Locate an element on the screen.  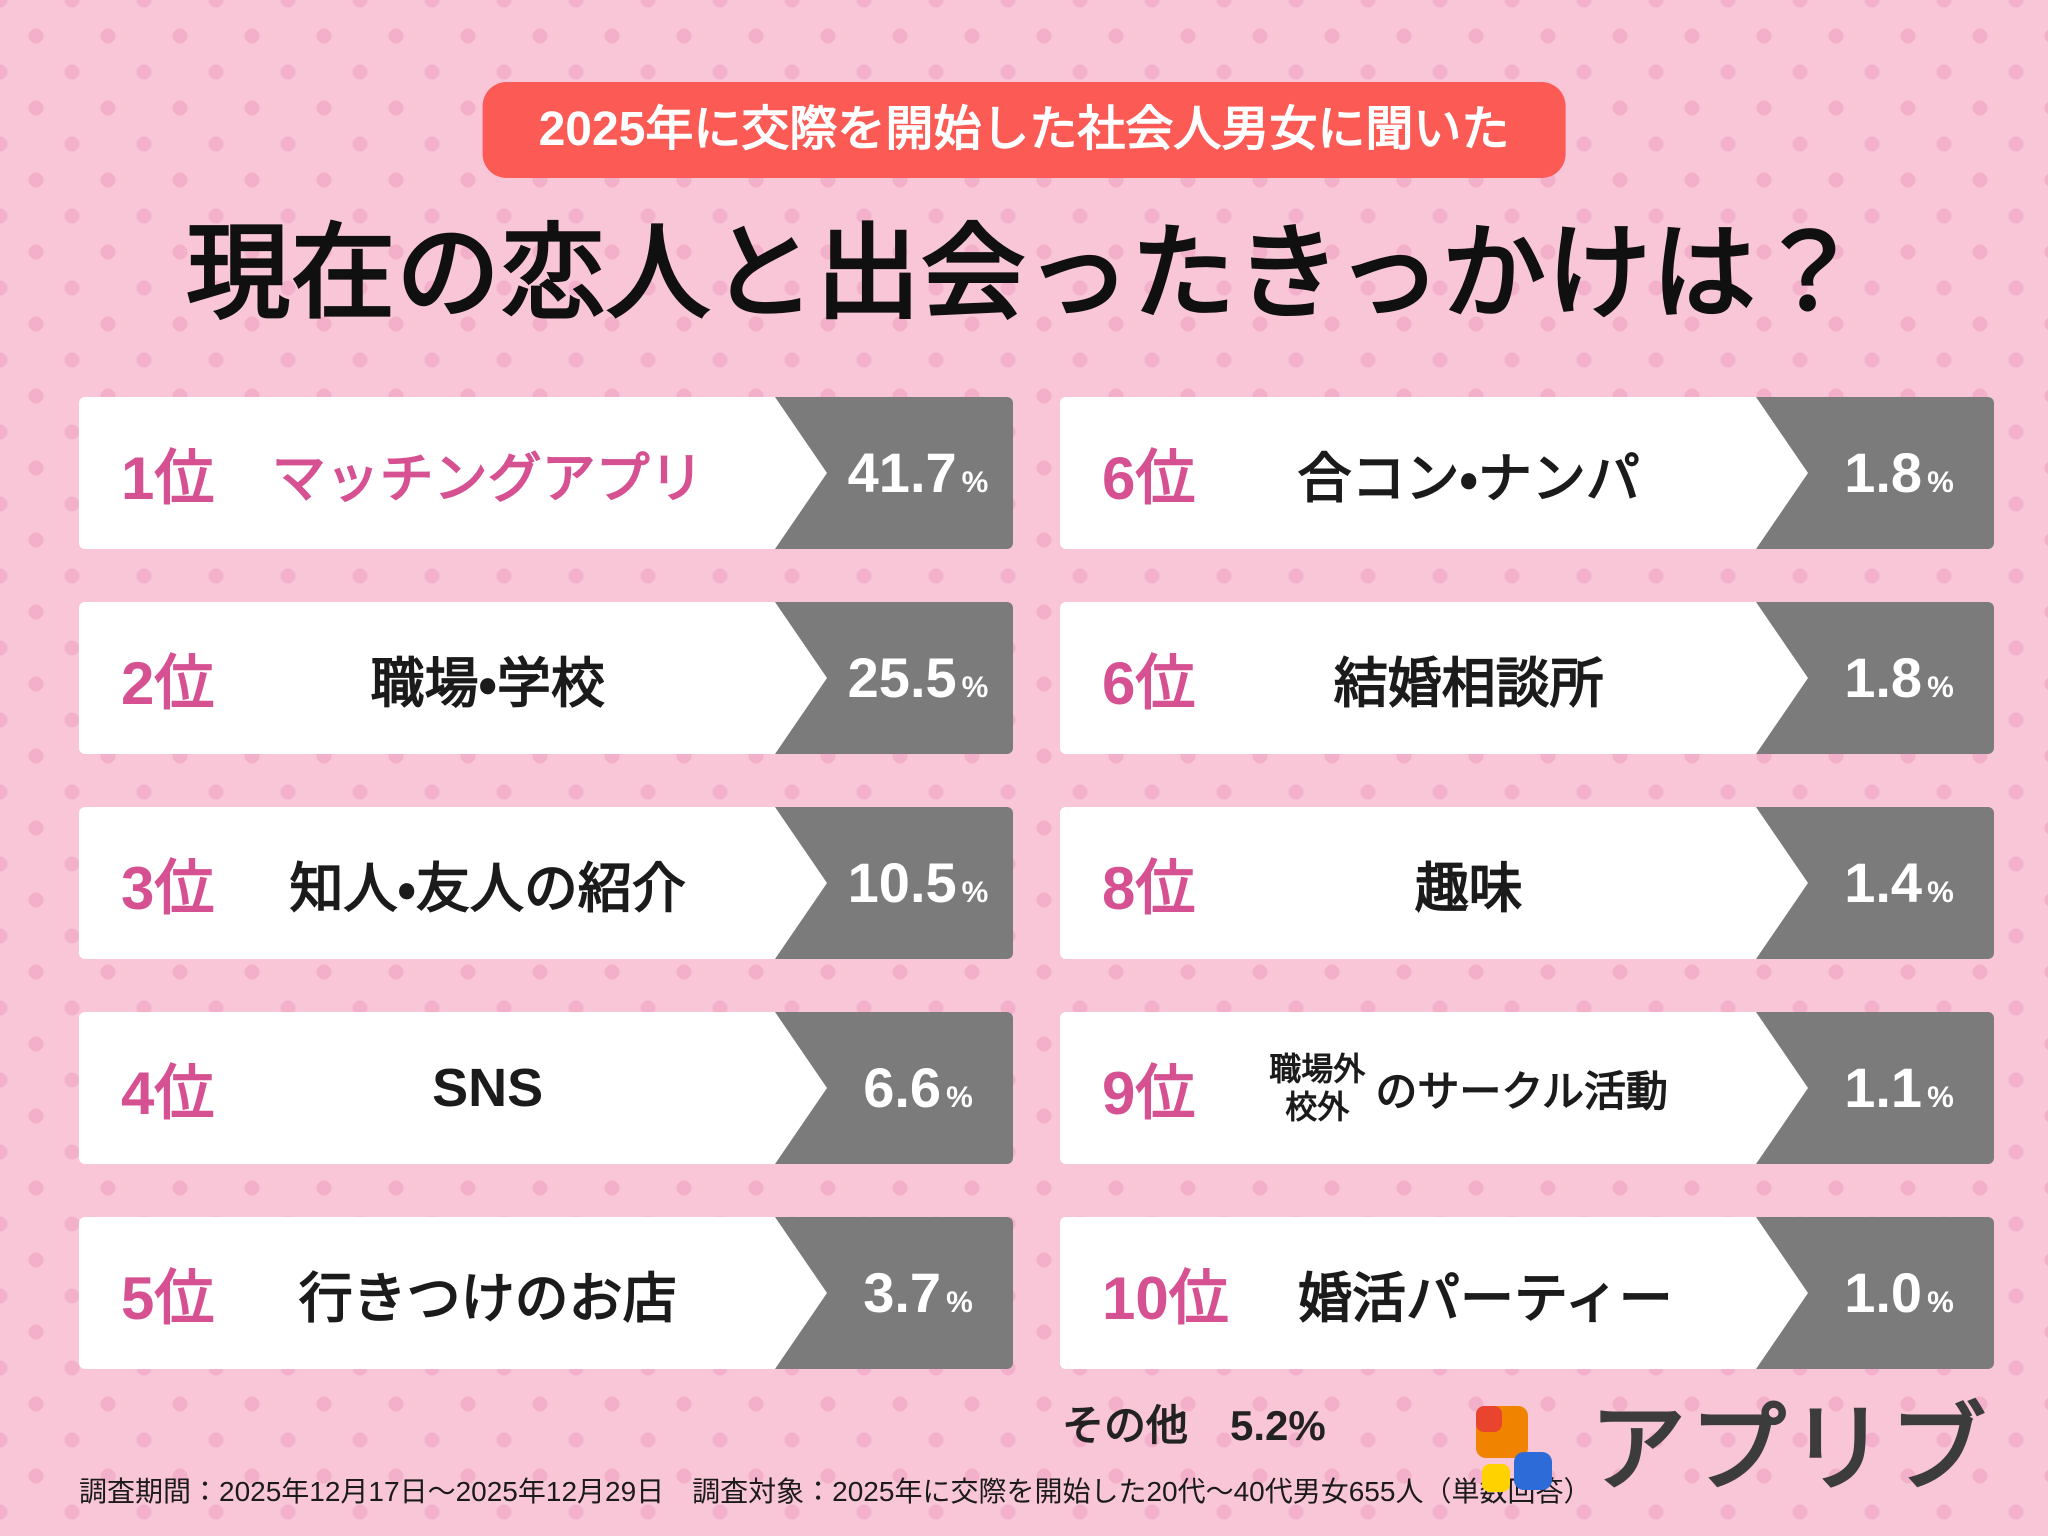
category-label: 合コン・ナンパ is located at coordinates (1468, 478).